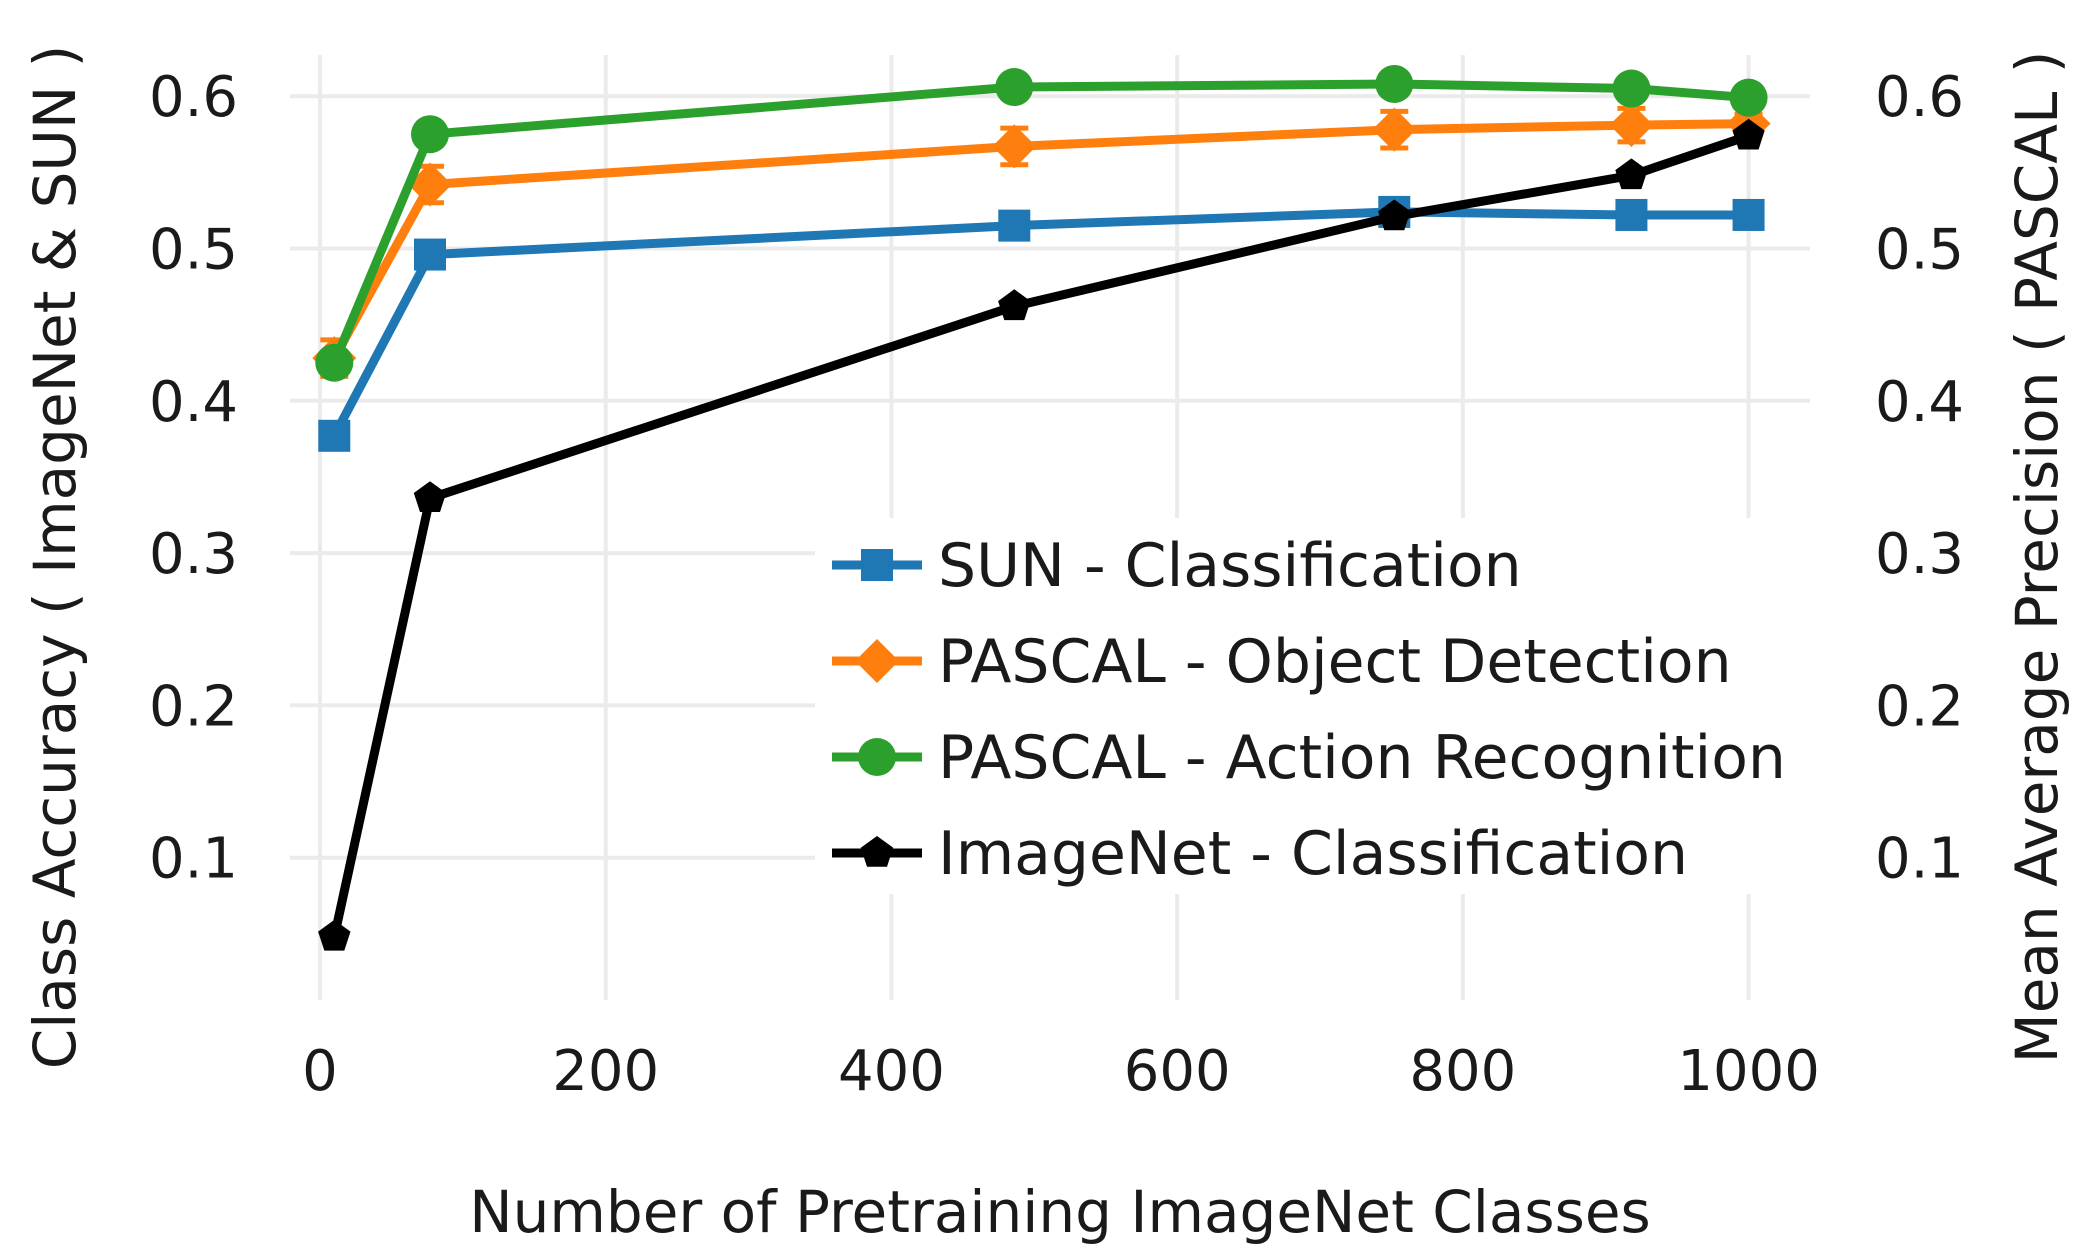 Image resolution: width=2099 pixels, height=1257 pixels. Describe the element at coordinates (1919, 402) in the screenshot. I see `y-tick-label-right: 0.4` at that location.